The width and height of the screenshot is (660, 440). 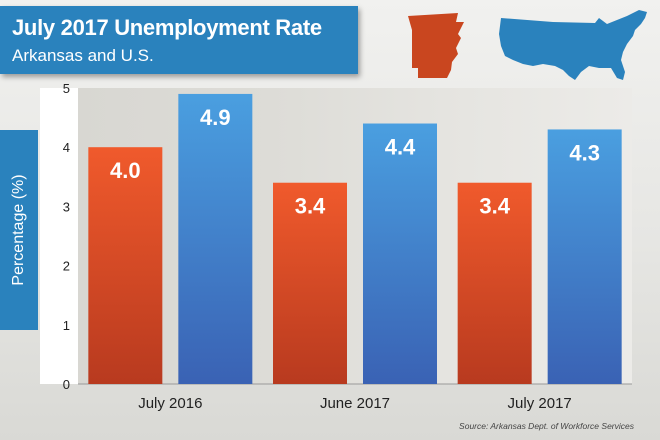 What do you see at coordinates (66, 384) in the screenshot?
I see `y-tick-label: 0` at bounding box center [66, 384].